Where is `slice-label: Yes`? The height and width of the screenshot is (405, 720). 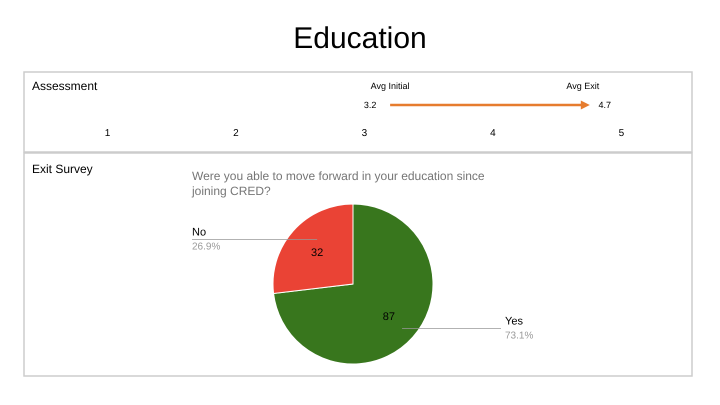
slice-label: Yes is located at coordinates (514, 322).